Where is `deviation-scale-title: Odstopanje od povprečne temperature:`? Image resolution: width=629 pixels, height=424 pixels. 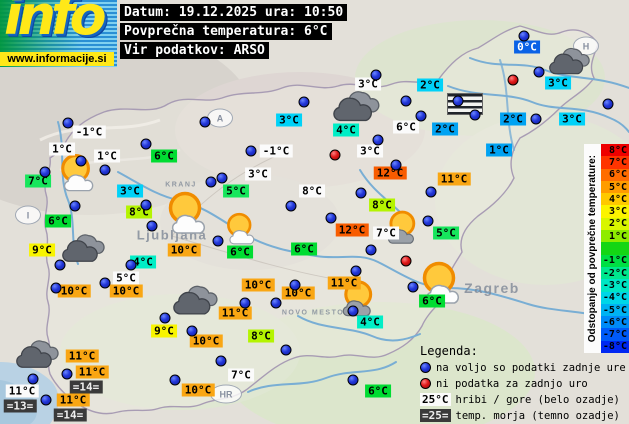 deviation-scale-title: Odstopanje od povprečne temperature: is located at coordinates (592, 248).